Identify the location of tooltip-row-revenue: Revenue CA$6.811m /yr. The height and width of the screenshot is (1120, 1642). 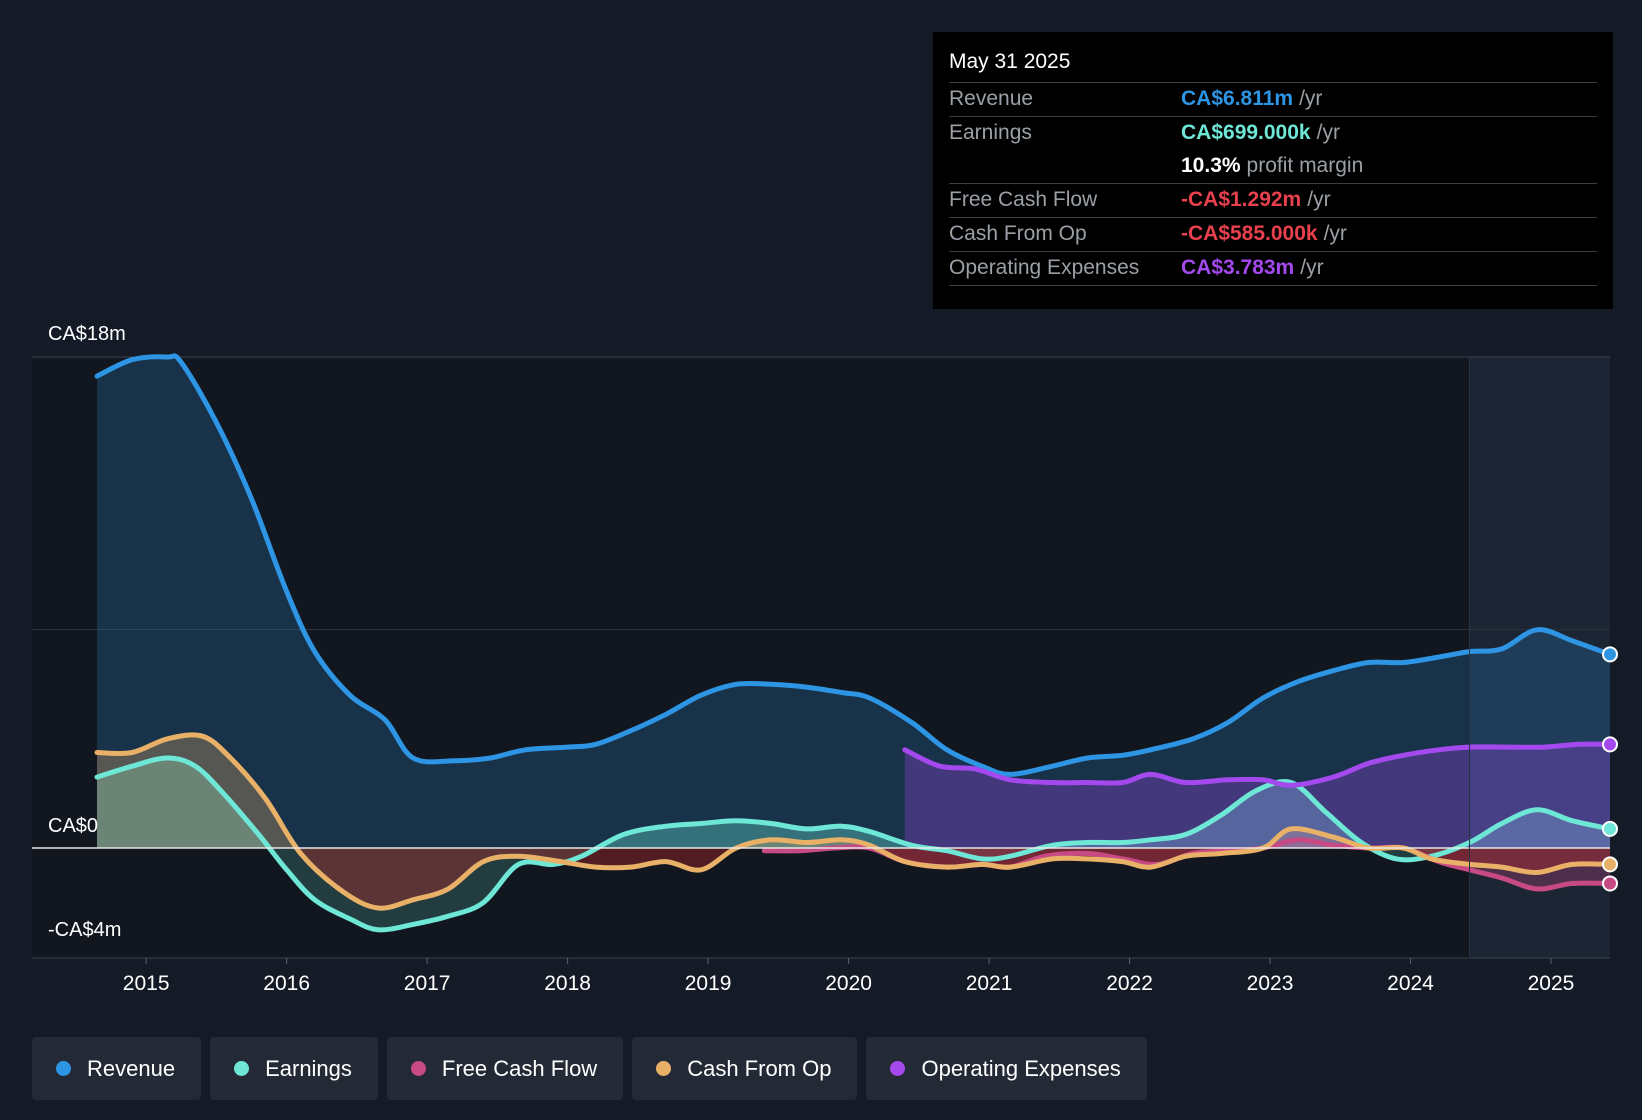
(1273, 100).